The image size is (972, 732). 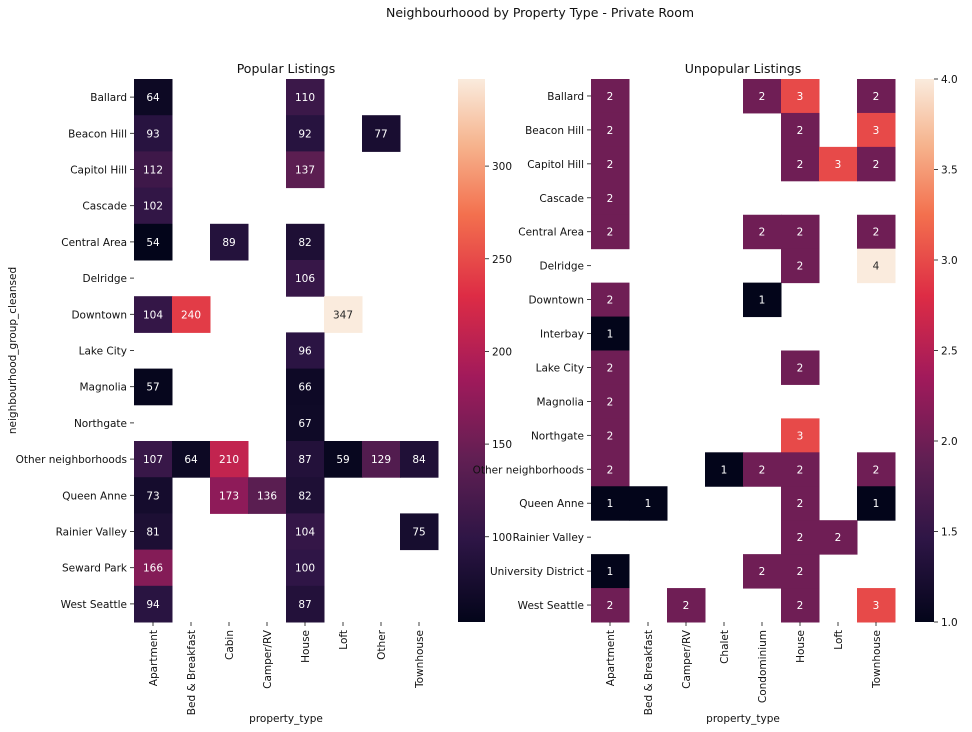 I want to click on heatmap-cell-west-seattle-house, so click(x=800, y=605).